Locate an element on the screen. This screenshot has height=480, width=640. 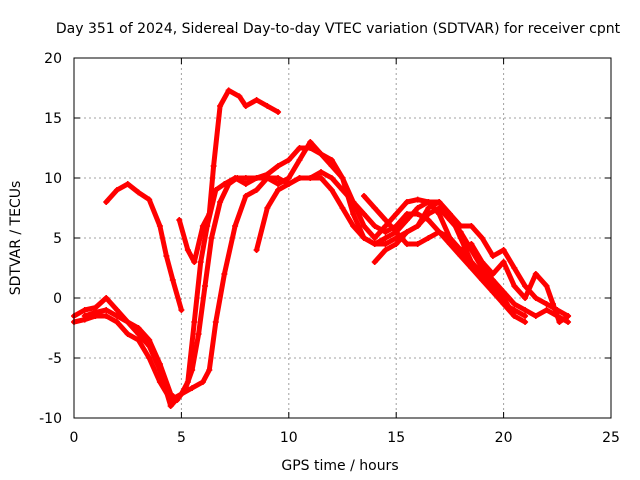
y-tick-label: 20 is located at coordinates (53, 59).